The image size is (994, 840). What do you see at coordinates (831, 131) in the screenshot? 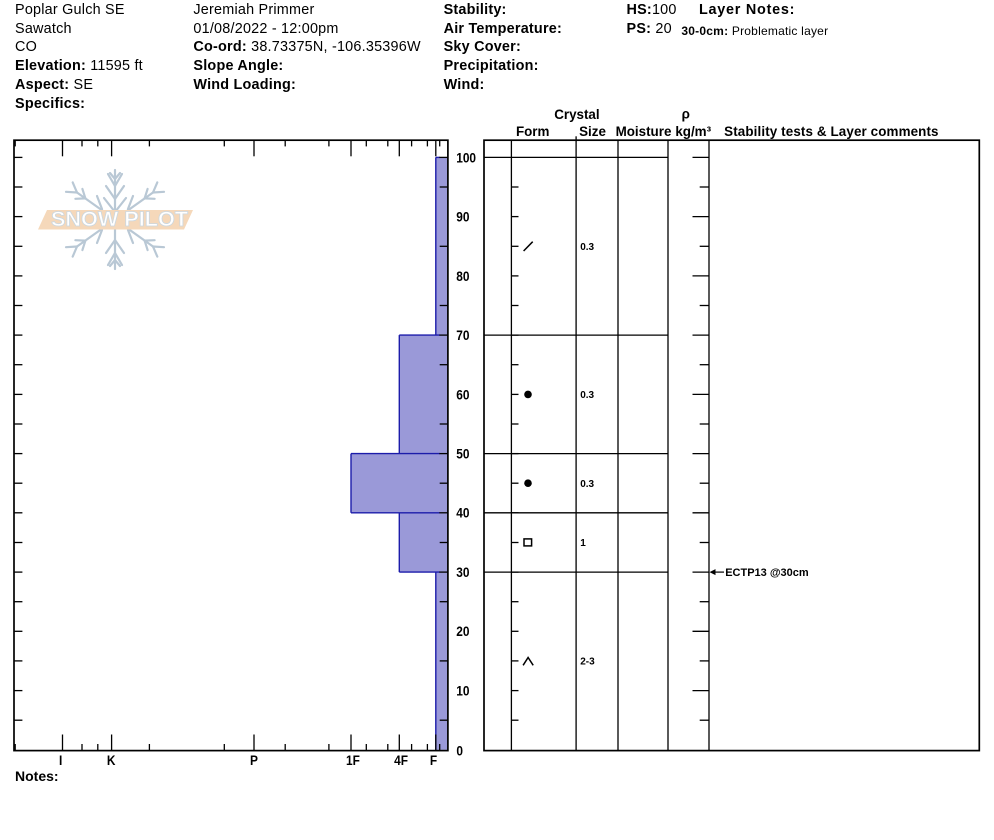
I see `svg-text:Stability tests & Layer commen: Stability tests & Layer comments` at bounding box center [831, 131].